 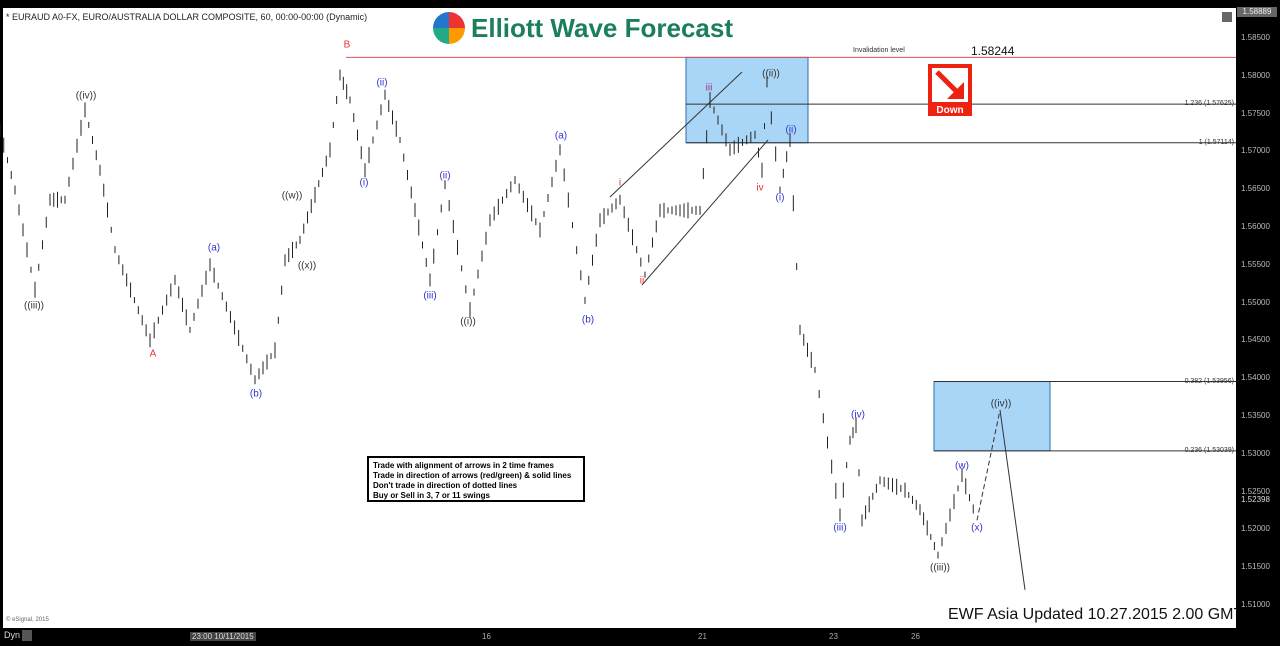 I want to click on target-box-upper, so click(x=747, y=100).